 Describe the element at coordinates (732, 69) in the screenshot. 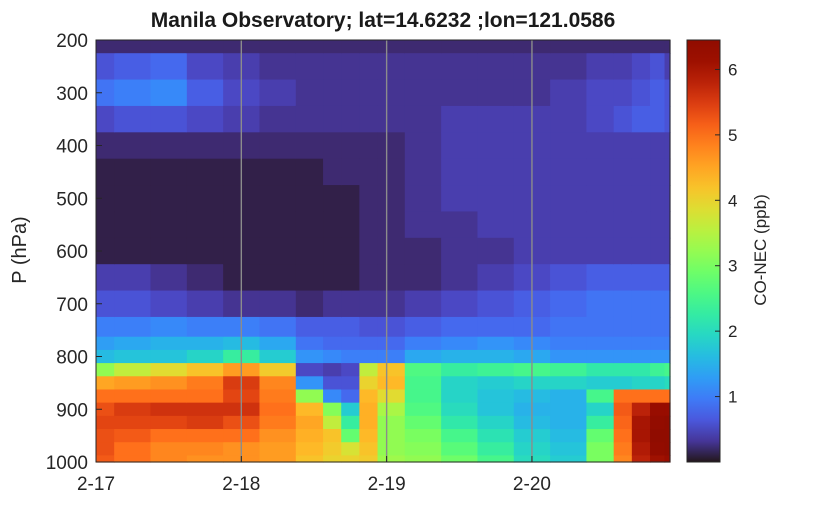

I see `colorbar-tick-label: 6` at that location.